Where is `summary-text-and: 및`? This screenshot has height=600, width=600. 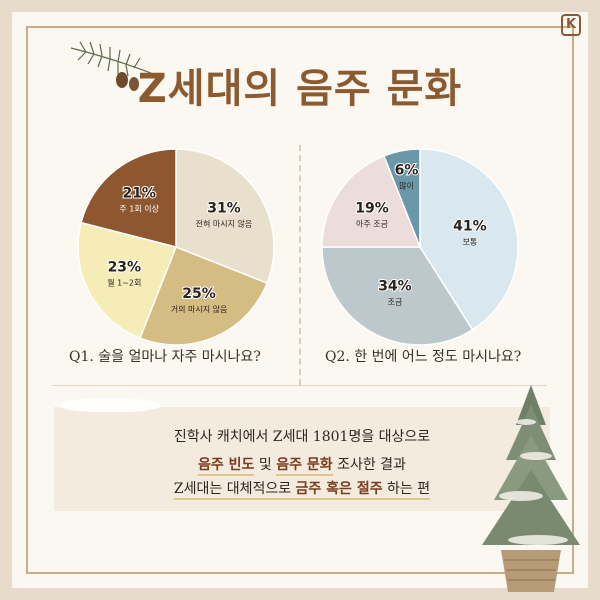 summary-text-and: 및 is located at coordinates (265, 465).